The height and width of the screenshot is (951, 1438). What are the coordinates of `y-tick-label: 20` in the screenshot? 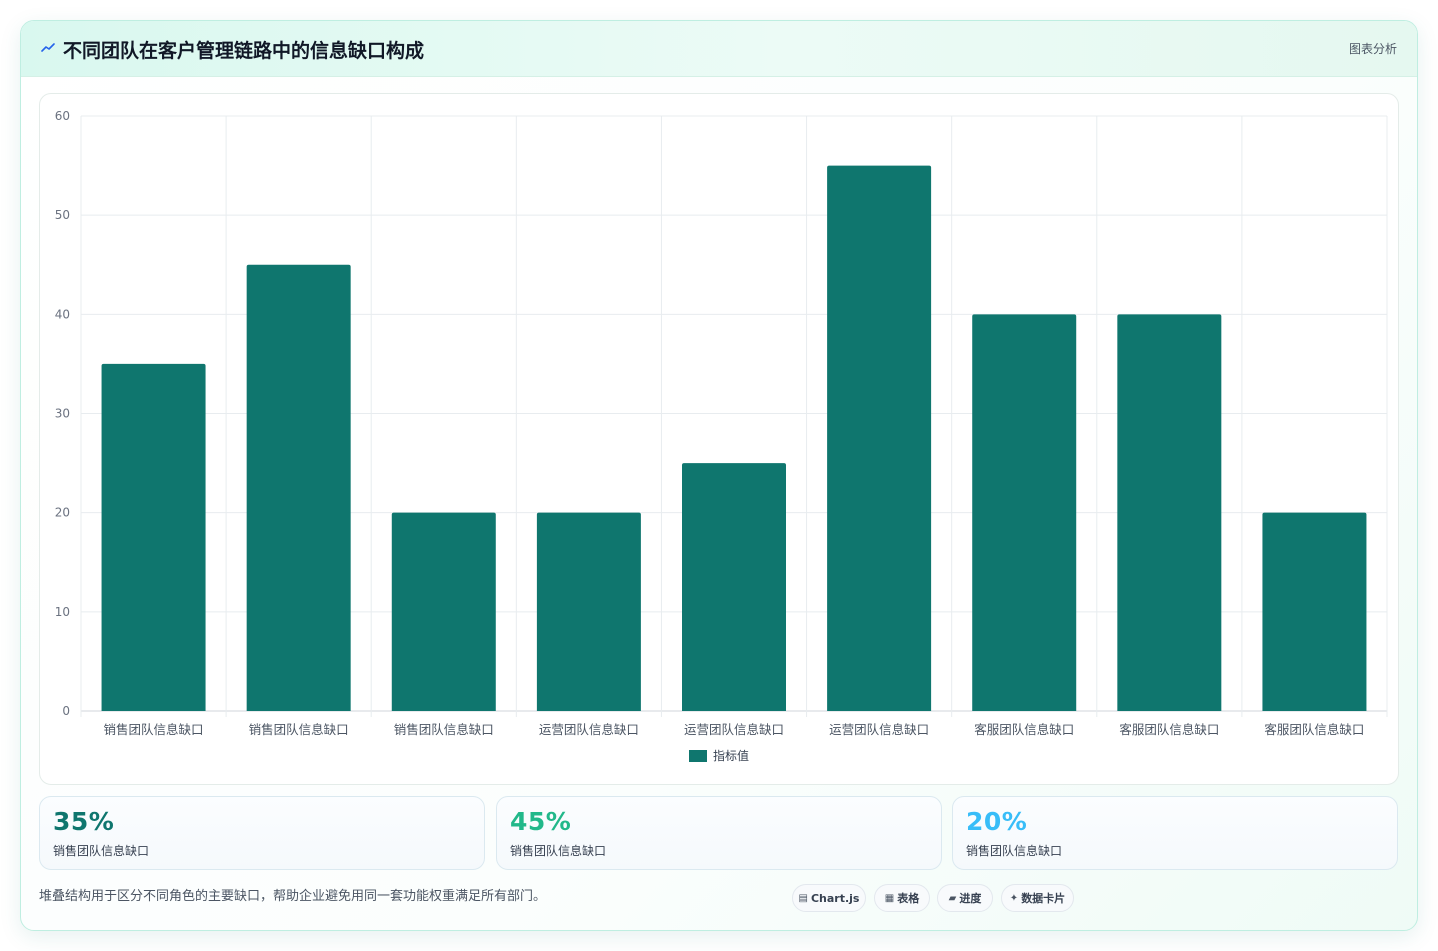 It's located at (62, 513).